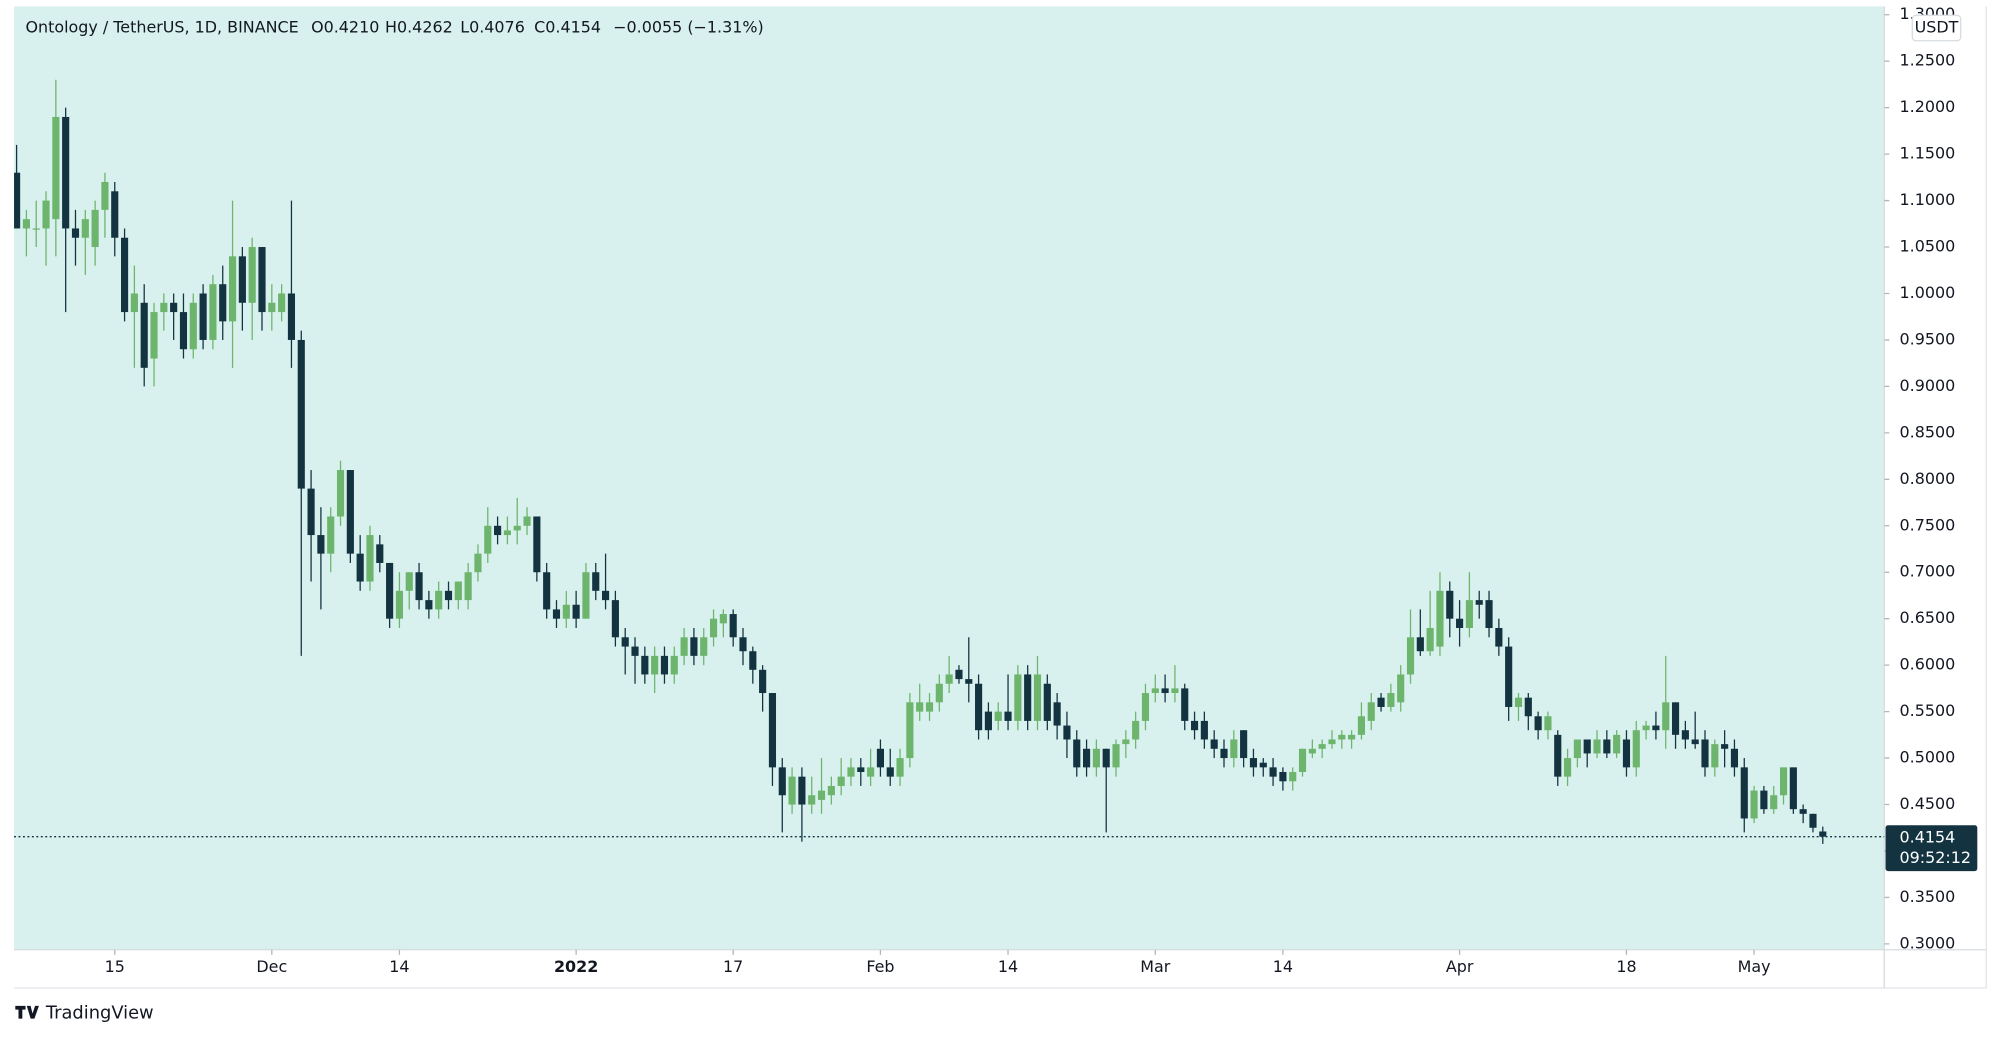  Describe the element at coordinates (1928, 60) in the screenshot. I see `y-tick-label: 1.2500` at that location.